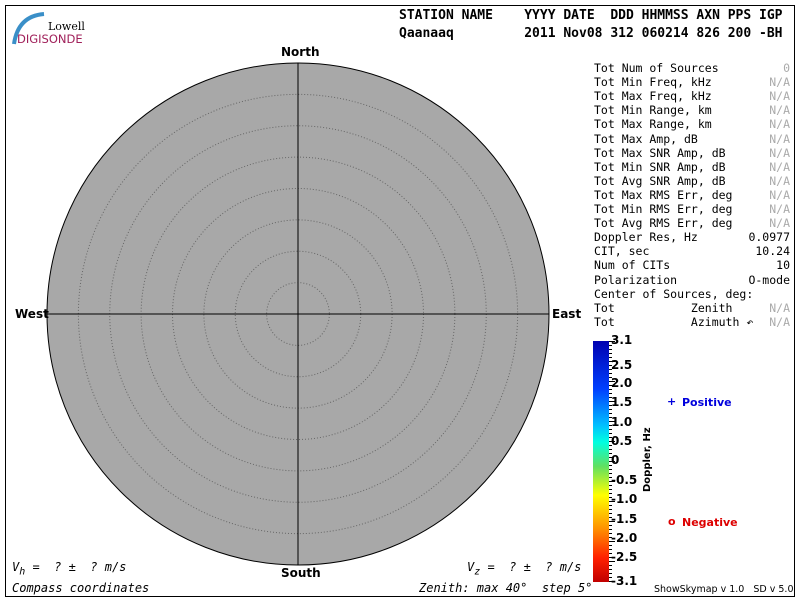 The width and height of the screenshot is (800, 600). What do you see at coordinates (622, 383) in the screenshot?
I see `colorbar-tick-label: 2.0` at bounding box center [622, 383].